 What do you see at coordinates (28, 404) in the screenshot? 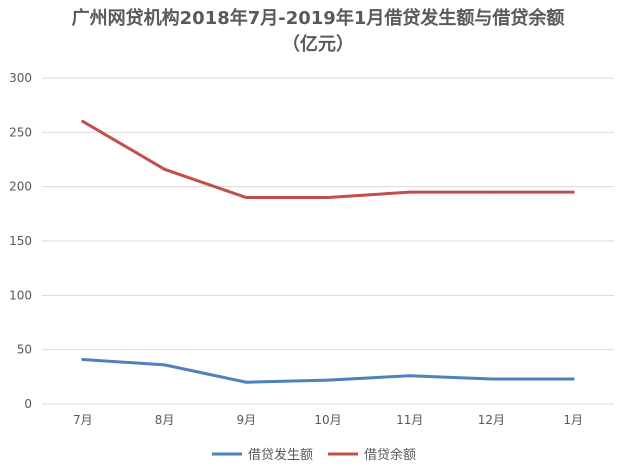
I see `y-tick-label: 0` at bounding box center [28, 404].